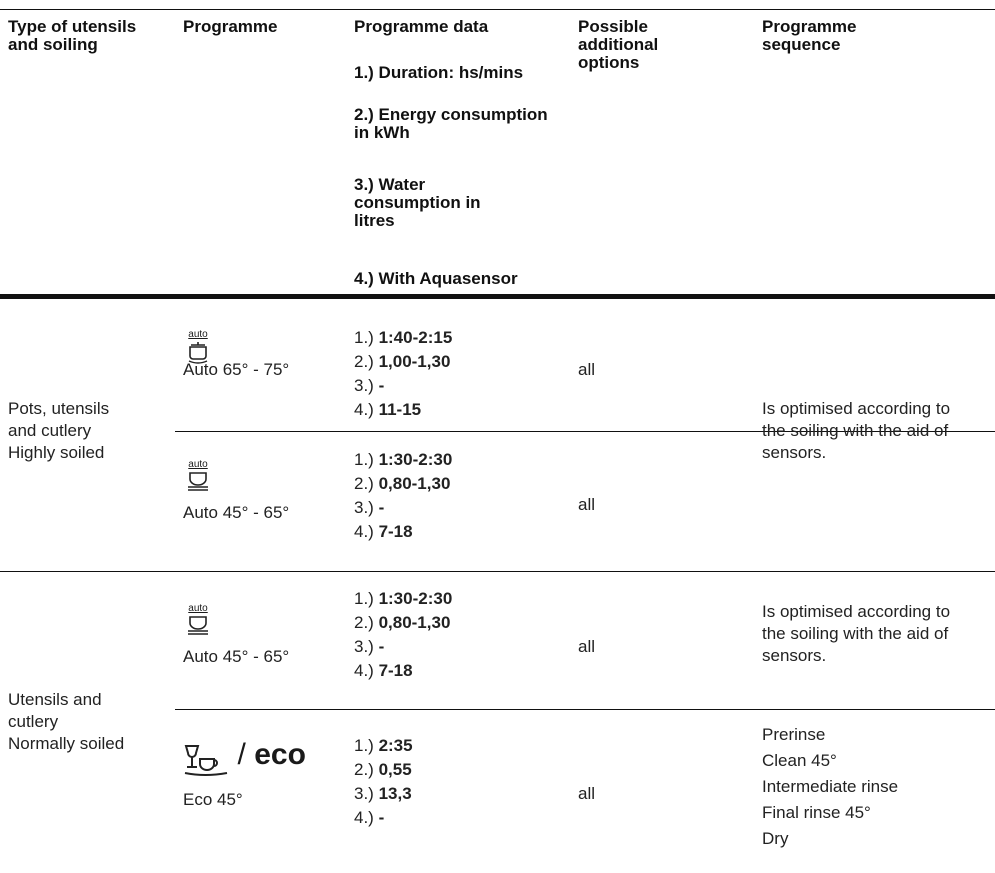 This screenshot has width=995, height=873. What do you see at coordinates (59, 430) in the screenshot?
I see `group1-type: Pots, utensils and cutlery Highly soiled` at bounding box center [59, 430].